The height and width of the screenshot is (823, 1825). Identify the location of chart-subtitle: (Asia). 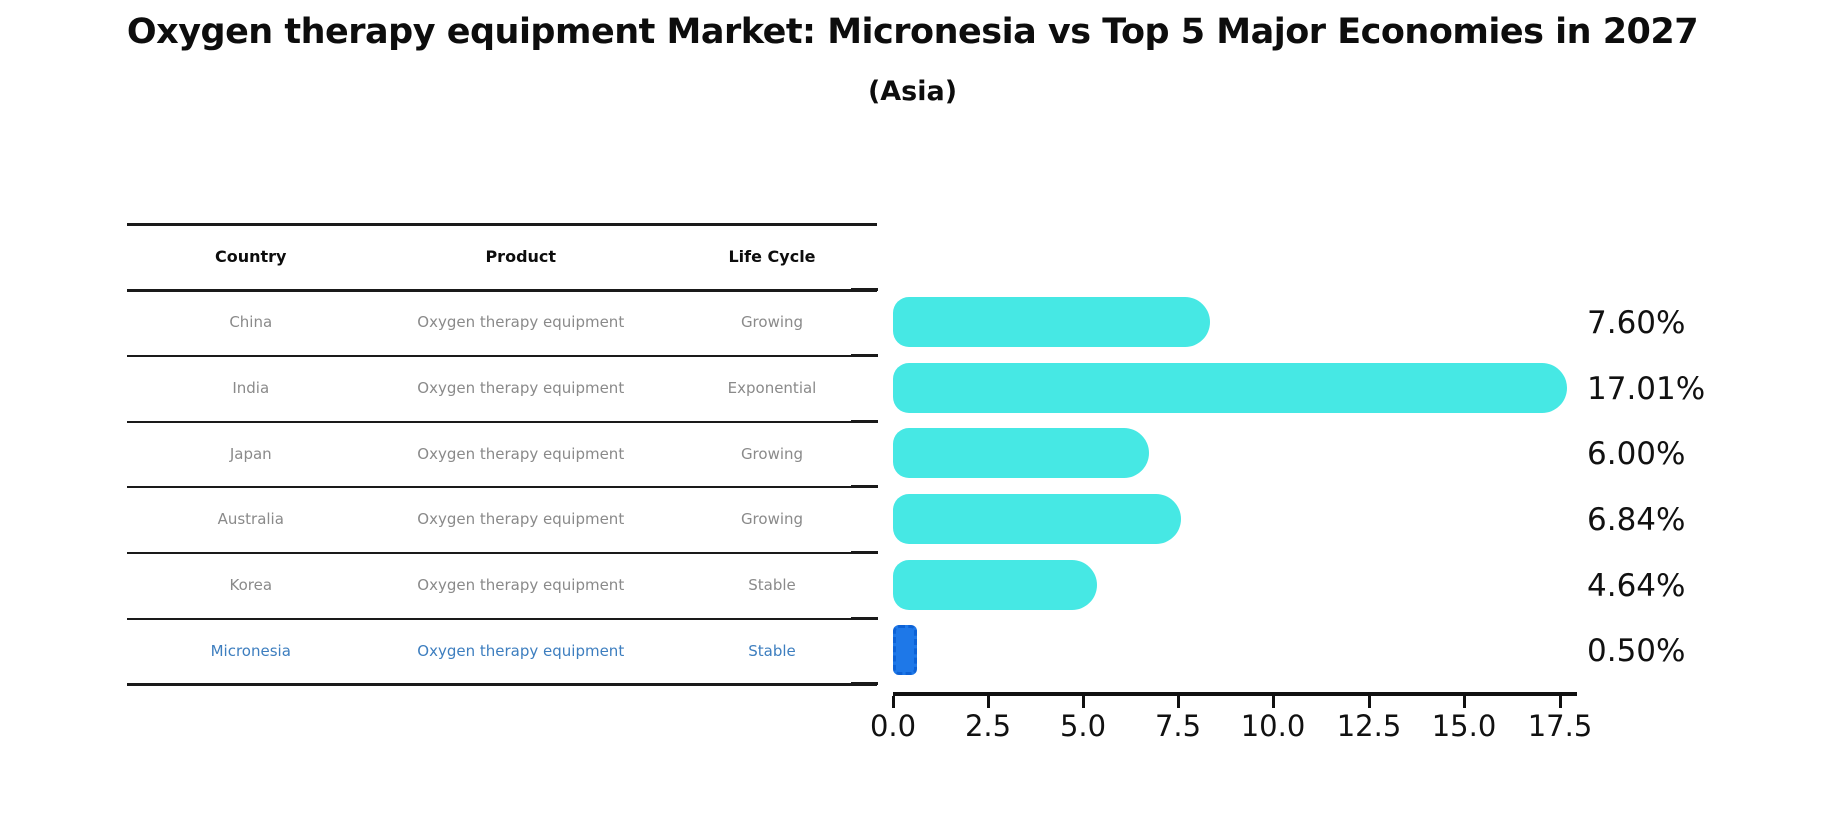
(912, 91).